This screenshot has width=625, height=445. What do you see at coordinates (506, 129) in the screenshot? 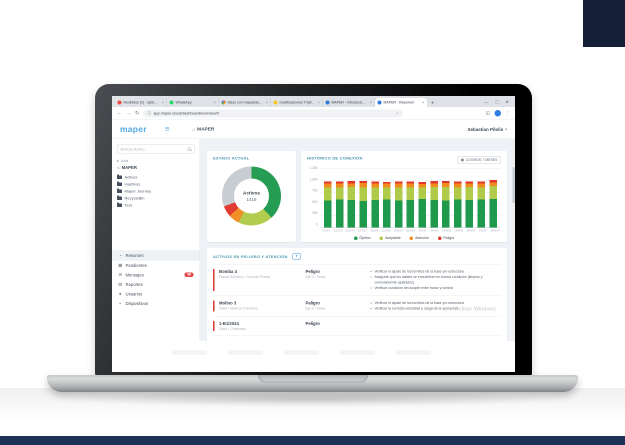
I see `chevron-down-icon: ▾` at bounding box center [506, 129].